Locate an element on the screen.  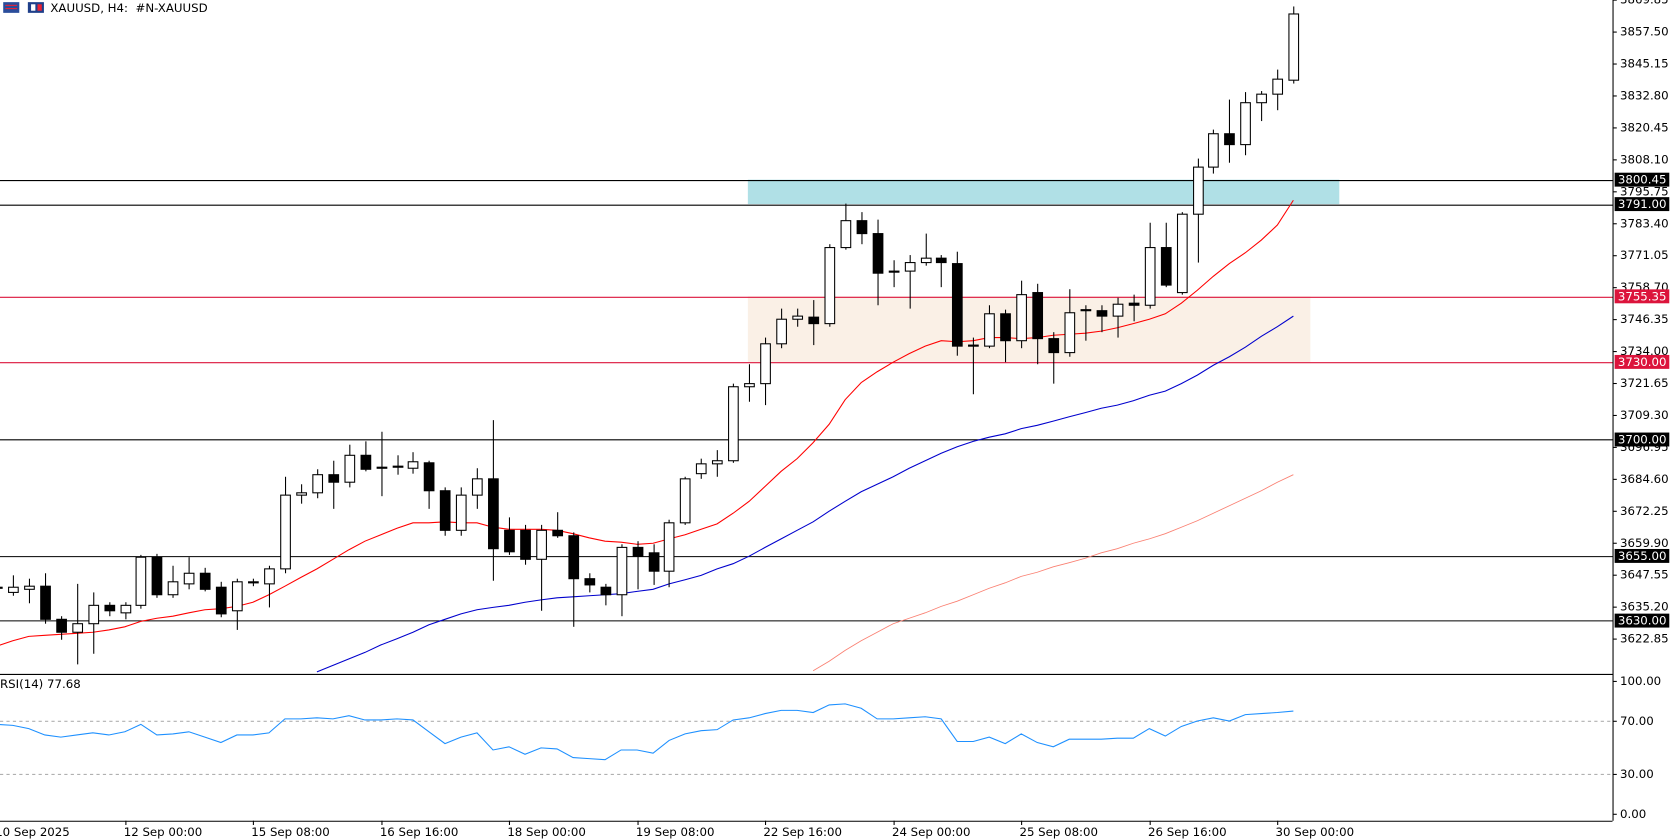
y-tick-label: 3746.35 is located at coordinates (1644, 319).